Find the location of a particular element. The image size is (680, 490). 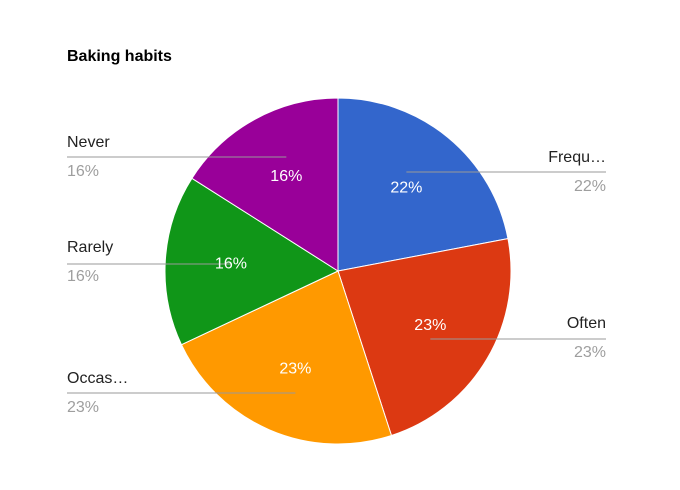

legend-value: 22% is located at coordinates (590, 186).